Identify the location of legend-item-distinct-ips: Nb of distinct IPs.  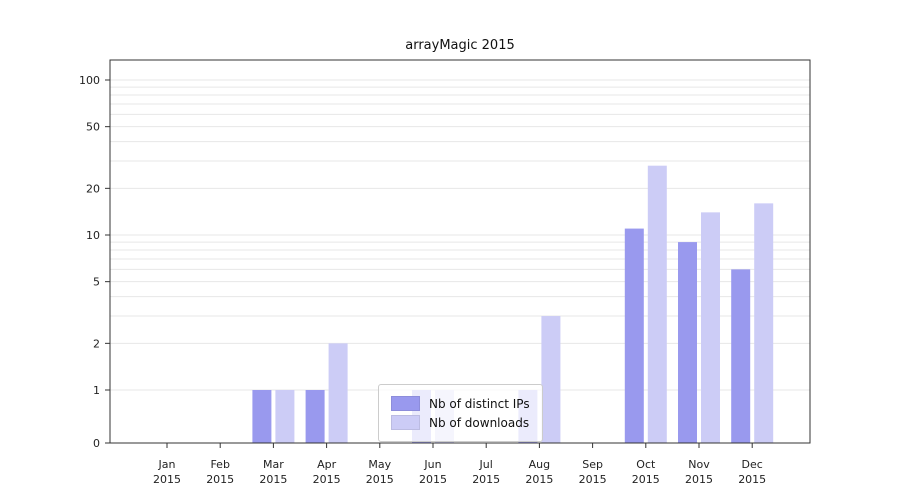
(460, 403).